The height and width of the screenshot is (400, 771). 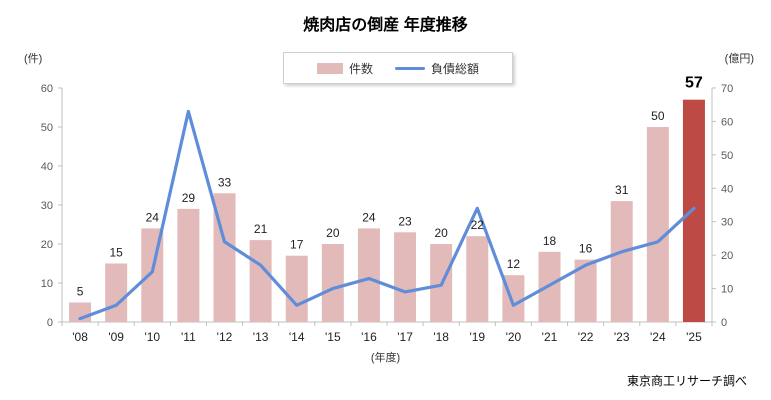 I want to click on svg-text: '10, so click(x=152, y=337).